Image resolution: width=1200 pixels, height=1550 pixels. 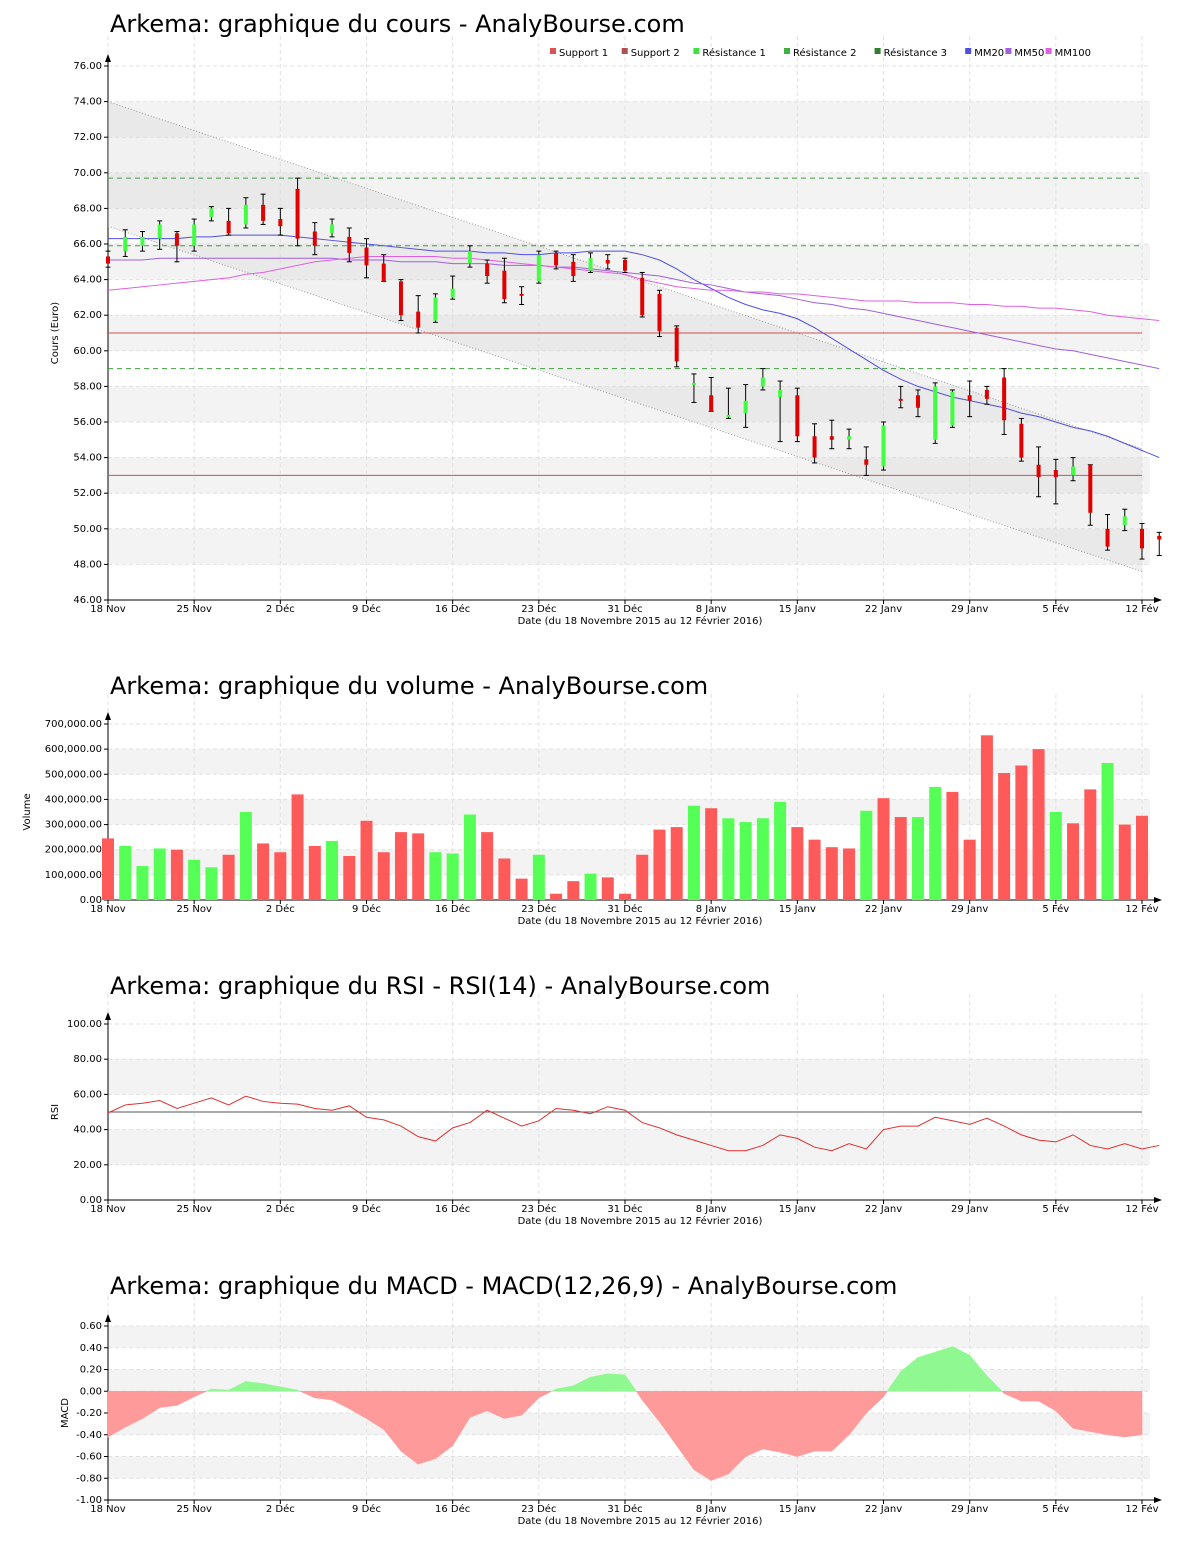 I want to click on series-mm20, so click(x=634, y=346).